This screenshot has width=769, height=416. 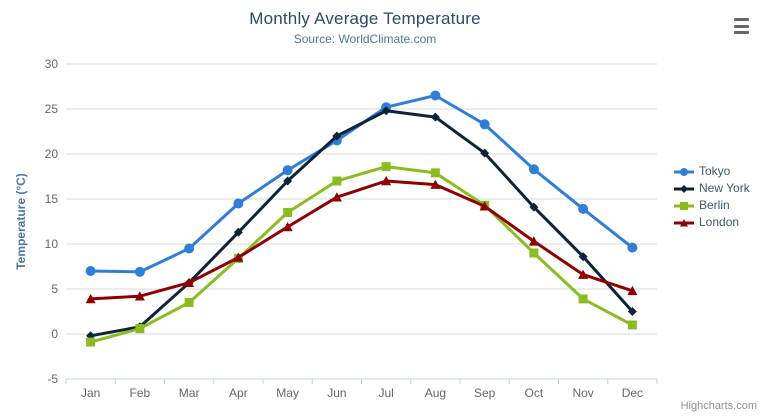 I want to click on legend-item-tokyo: Tokyo, so click(x=712, y=171).